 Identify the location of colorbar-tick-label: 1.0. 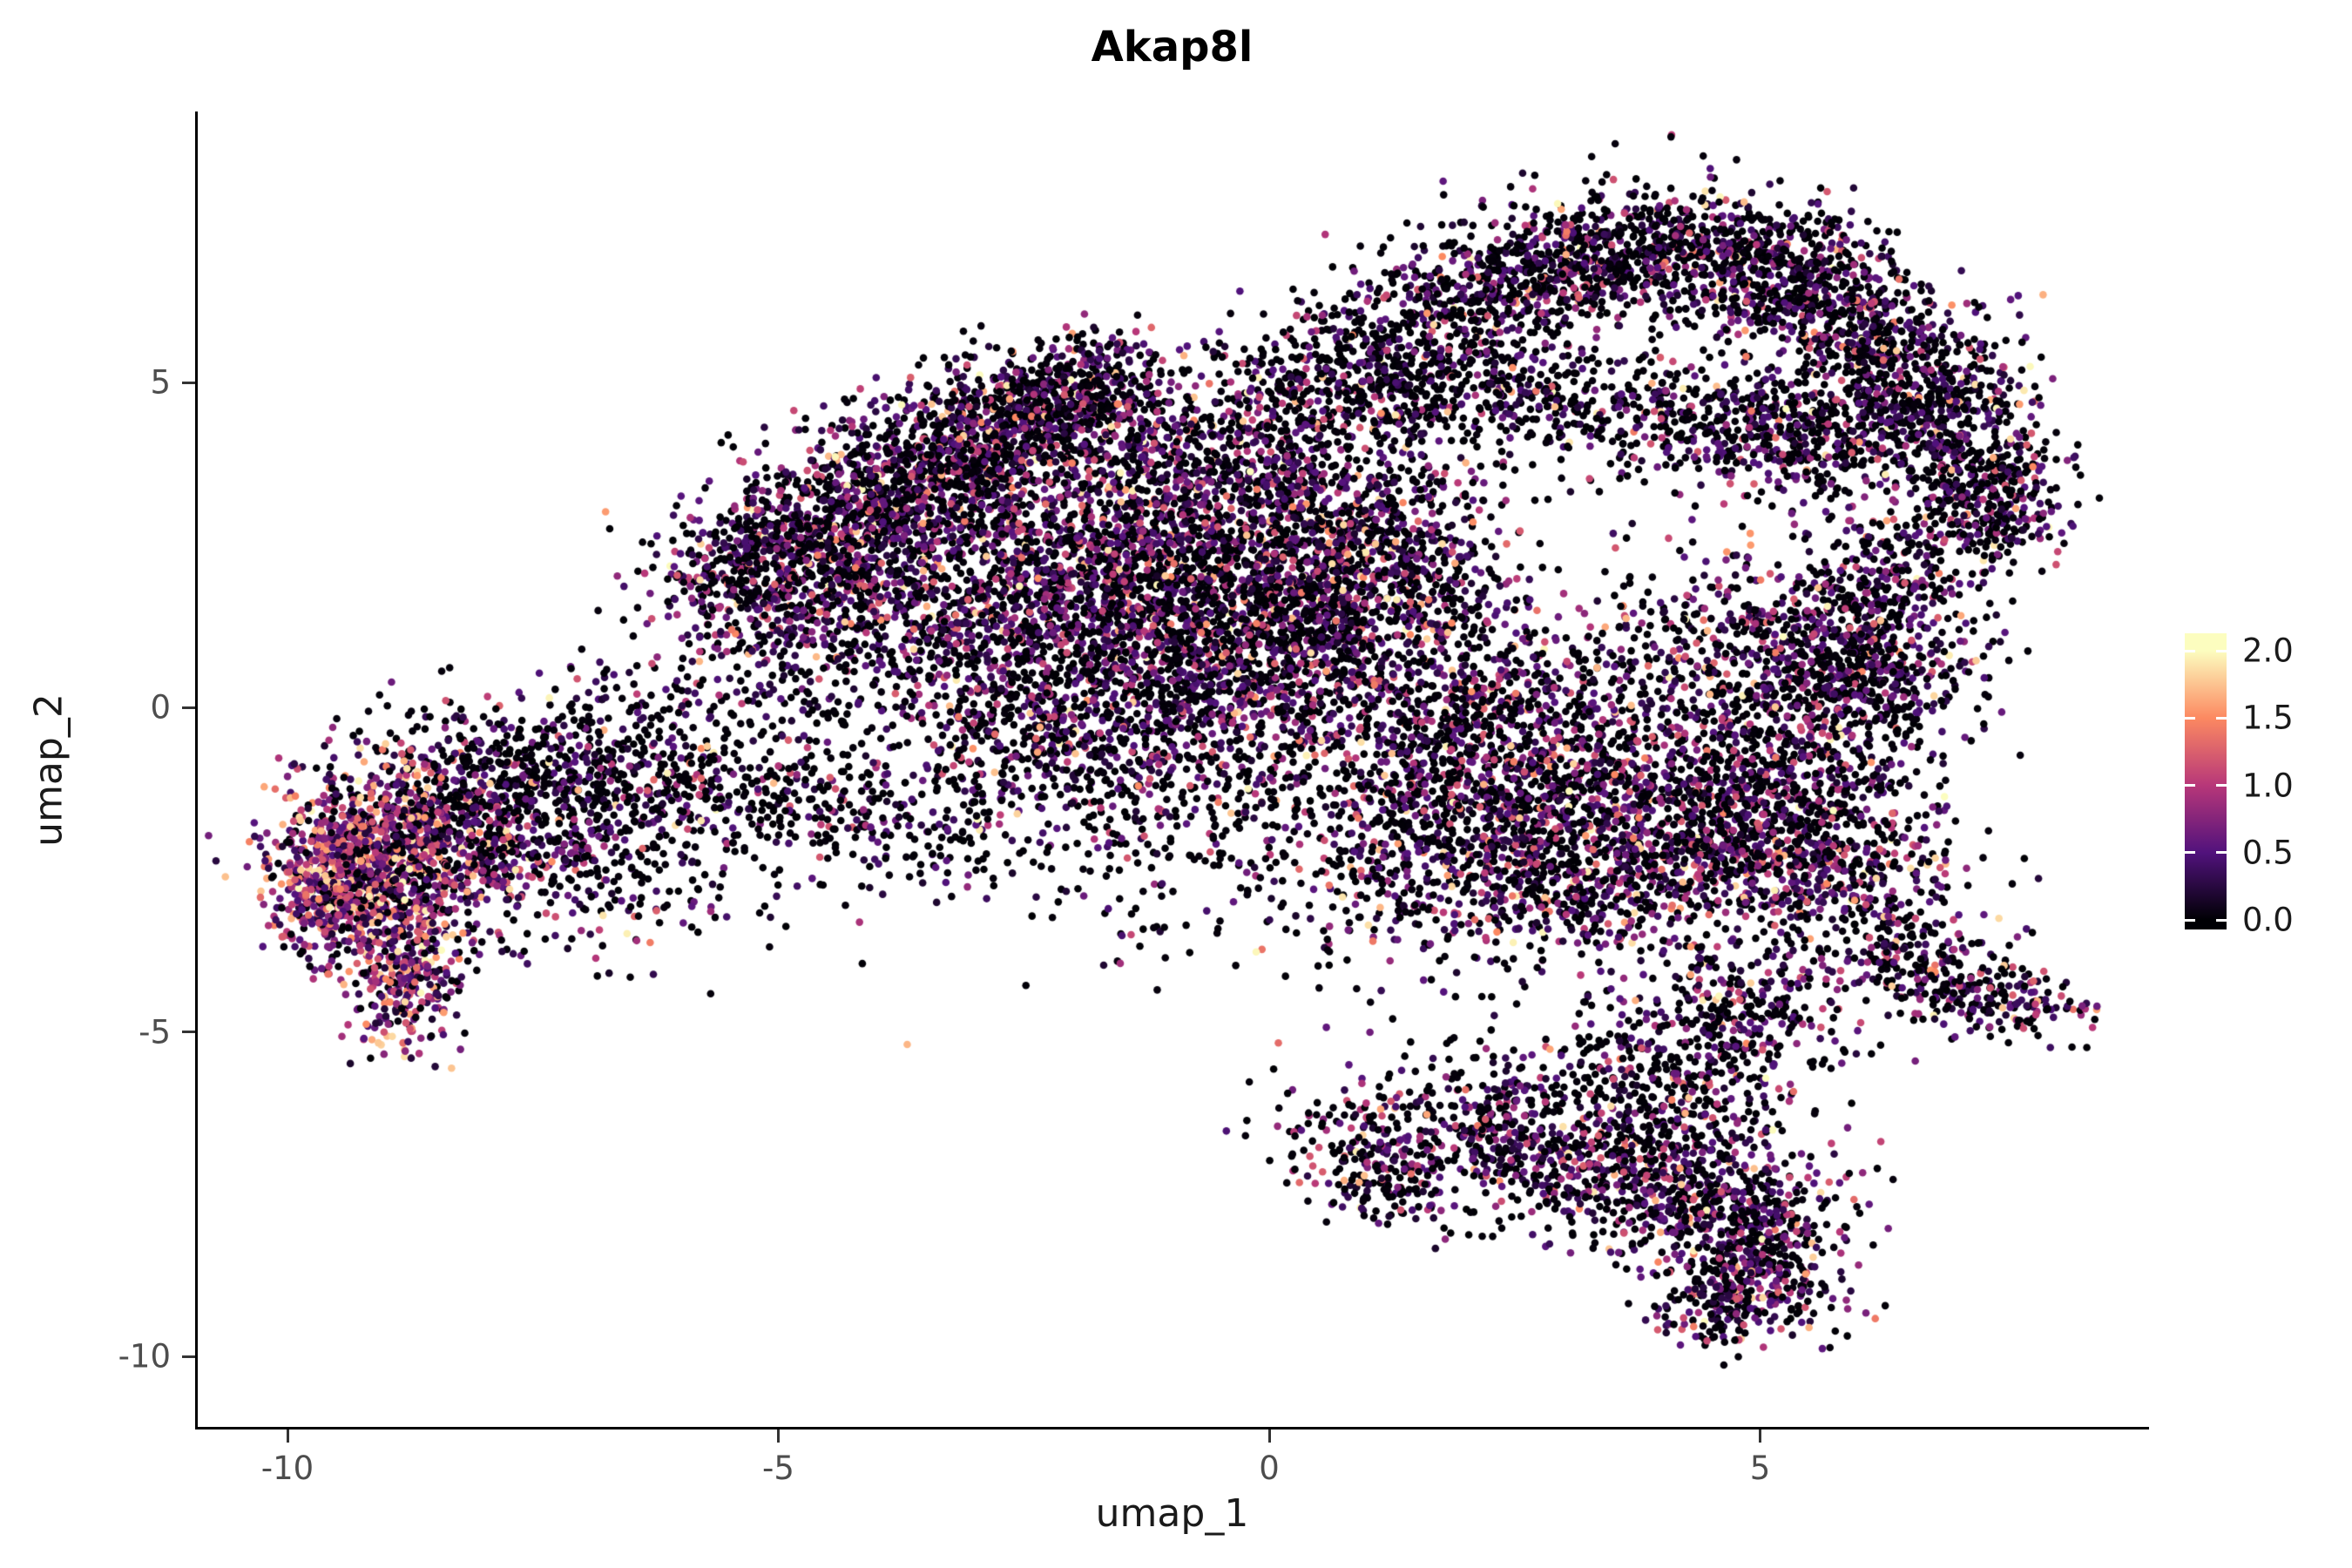
(2268, 786).